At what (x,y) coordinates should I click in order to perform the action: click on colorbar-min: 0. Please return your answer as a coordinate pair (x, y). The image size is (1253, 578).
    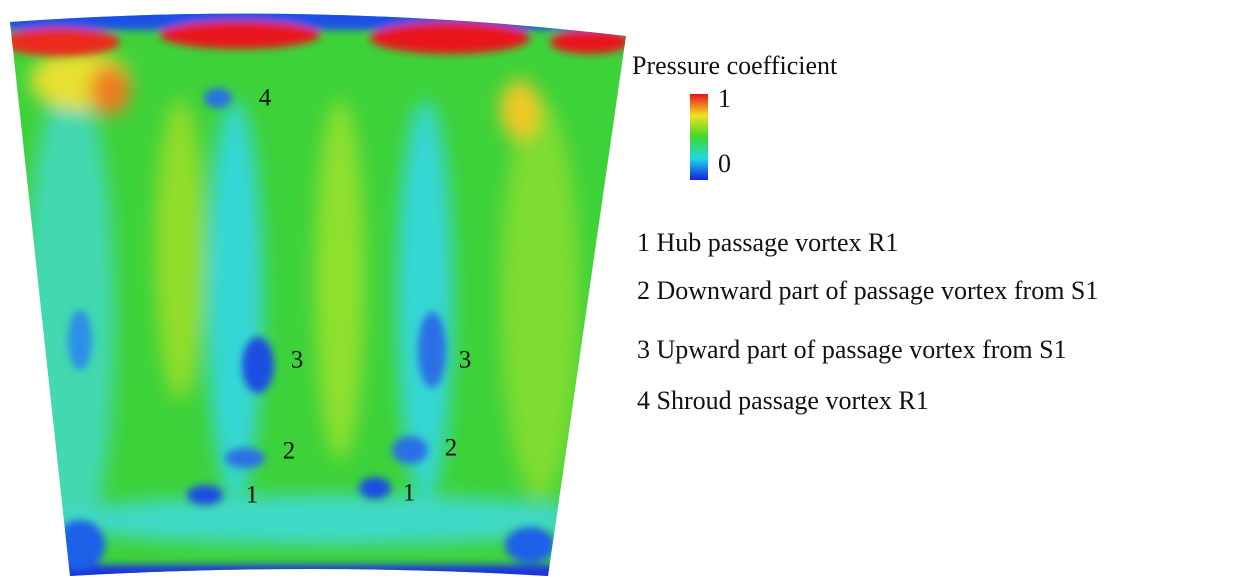
    Looking at the image, I should click on (724, 163).